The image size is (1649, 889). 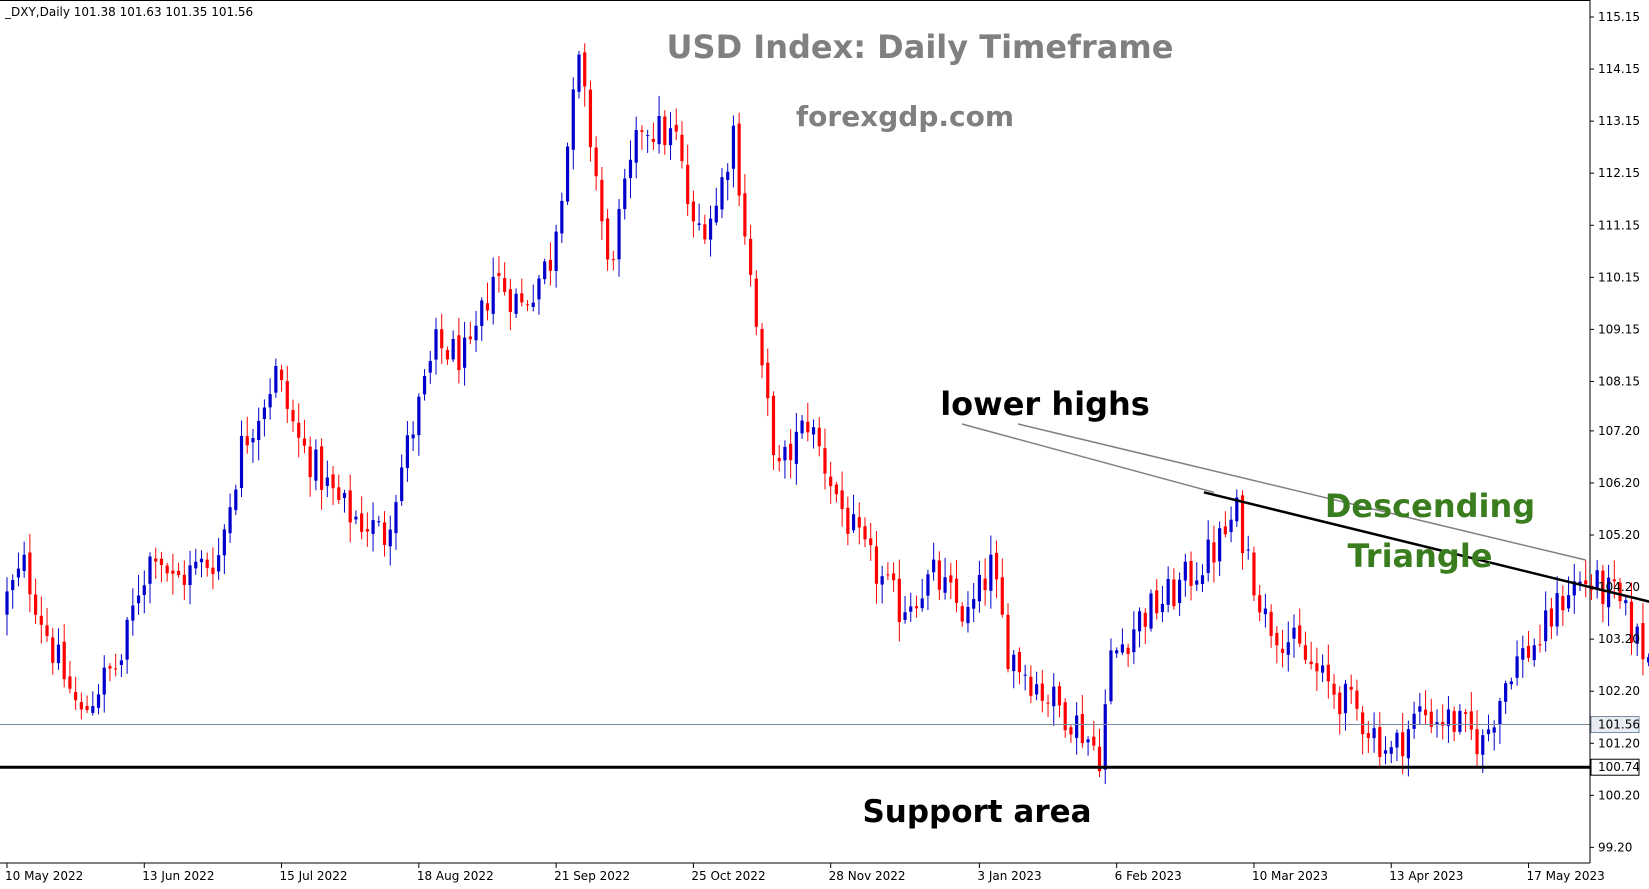 What do you see at coordinates (1619, 639) in the screenshot?
I see `y-tick-label: 103.20` at bounding box center [1619, 639].